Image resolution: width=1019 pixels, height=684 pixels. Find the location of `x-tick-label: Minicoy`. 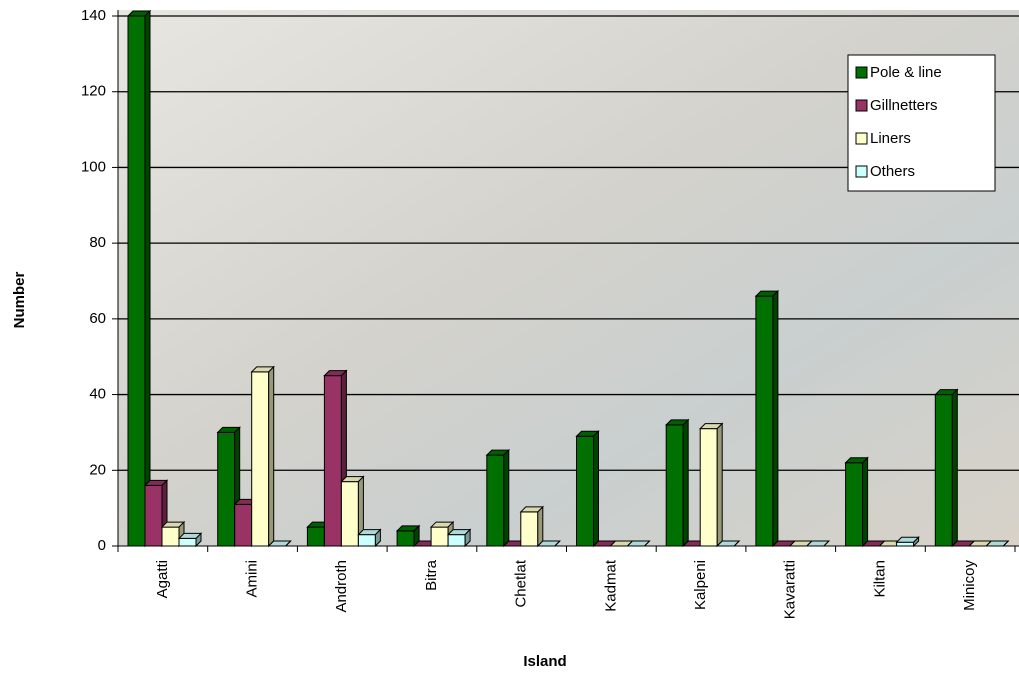

x-tick-label: Minicoy is located at coordinates (969, 585).